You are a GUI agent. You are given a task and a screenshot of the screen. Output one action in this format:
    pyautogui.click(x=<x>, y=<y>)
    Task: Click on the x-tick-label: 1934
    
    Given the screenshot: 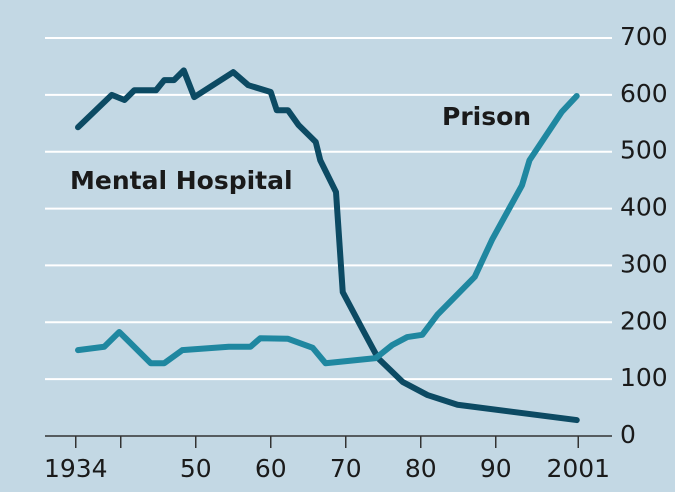 What is the action you would take?
    pyautogui.click(x=76, y=468)
    